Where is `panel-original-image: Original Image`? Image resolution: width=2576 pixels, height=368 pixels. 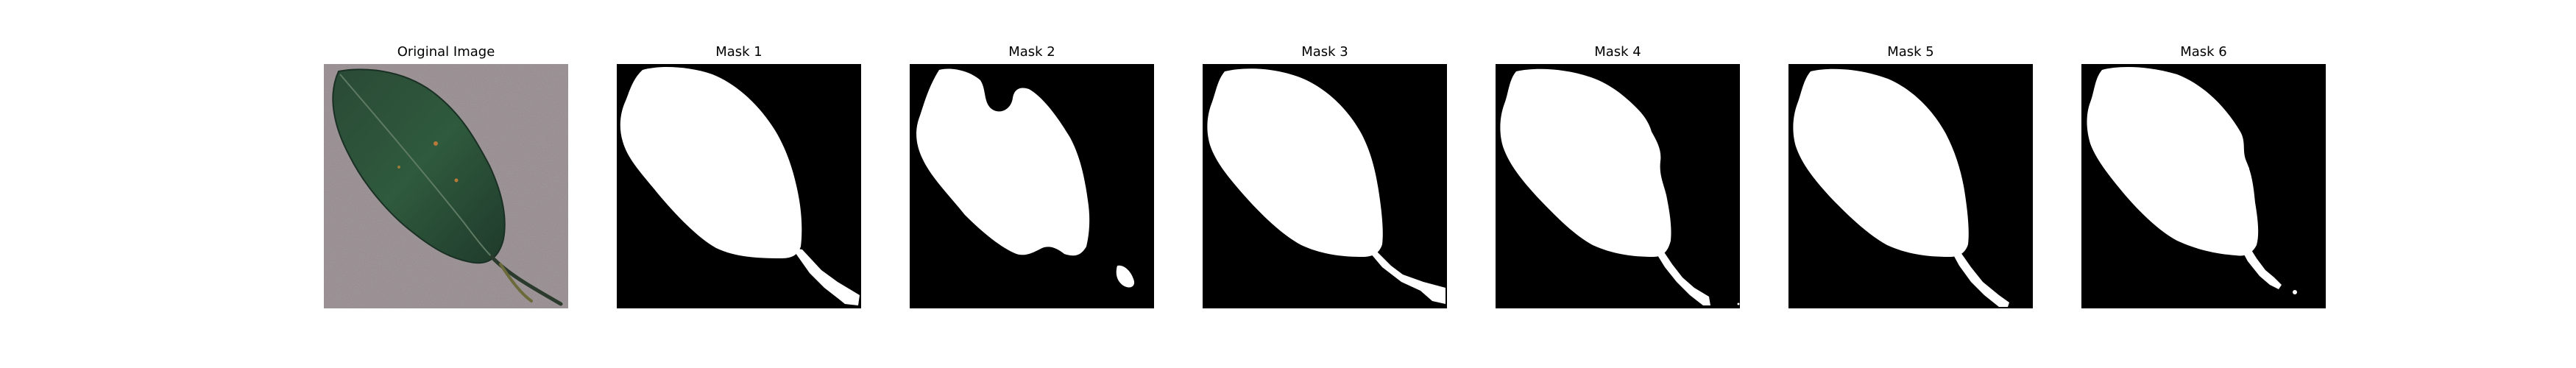 panel-original-image: Original Image is located at coordinates (446, 184).